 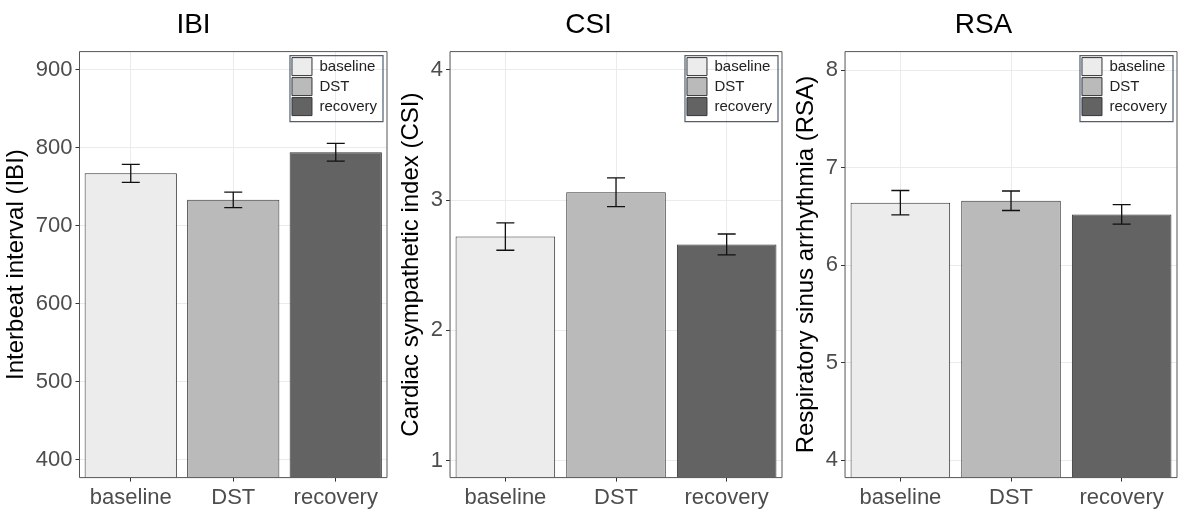 I want to click on y-axis-title: Respiratory sinus arrhythmia (RSA), so click(x=805, y=264).